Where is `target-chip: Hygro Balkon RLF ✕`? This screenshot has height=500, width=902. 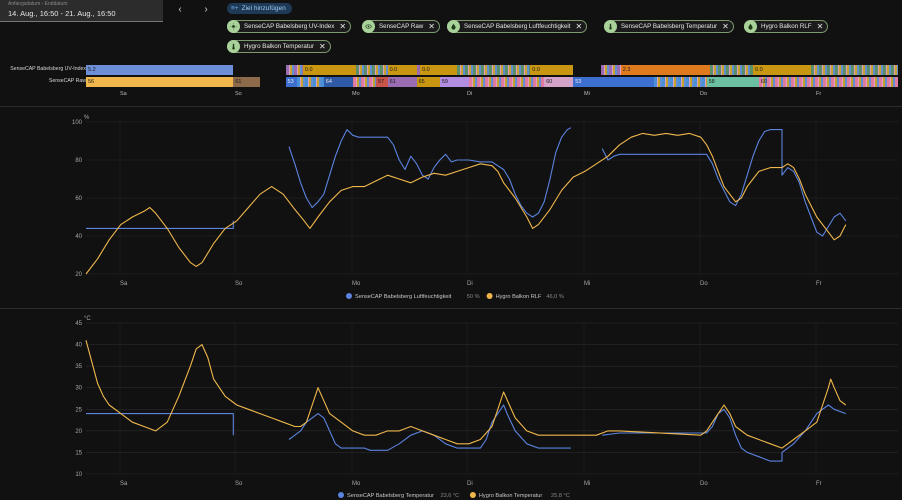 target-chip: Hygro Balkon RLF ✕ is located at coordinates (786, 26).